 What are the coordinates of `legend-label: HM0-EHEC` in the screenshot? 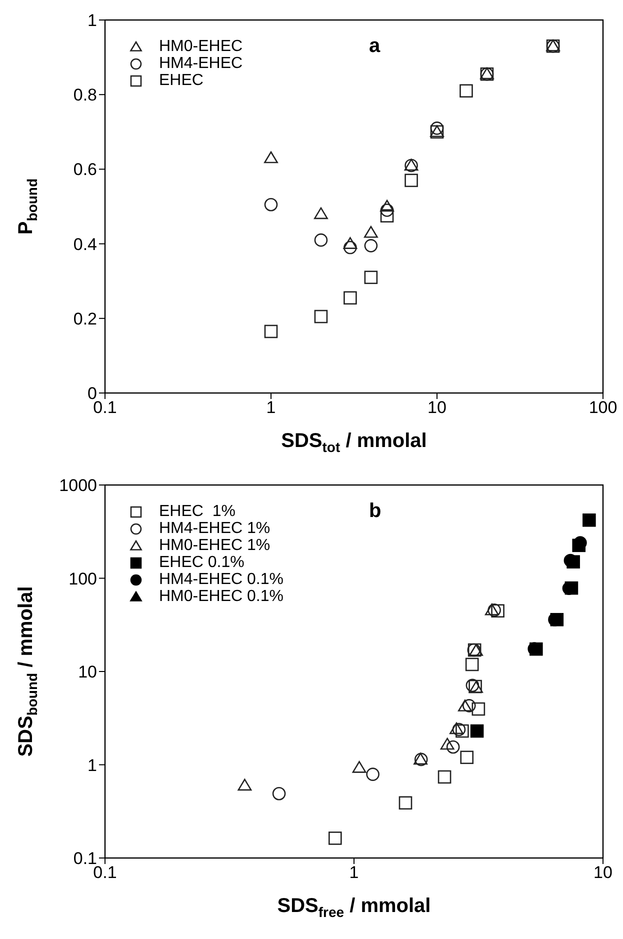 It's located at (201, 46).